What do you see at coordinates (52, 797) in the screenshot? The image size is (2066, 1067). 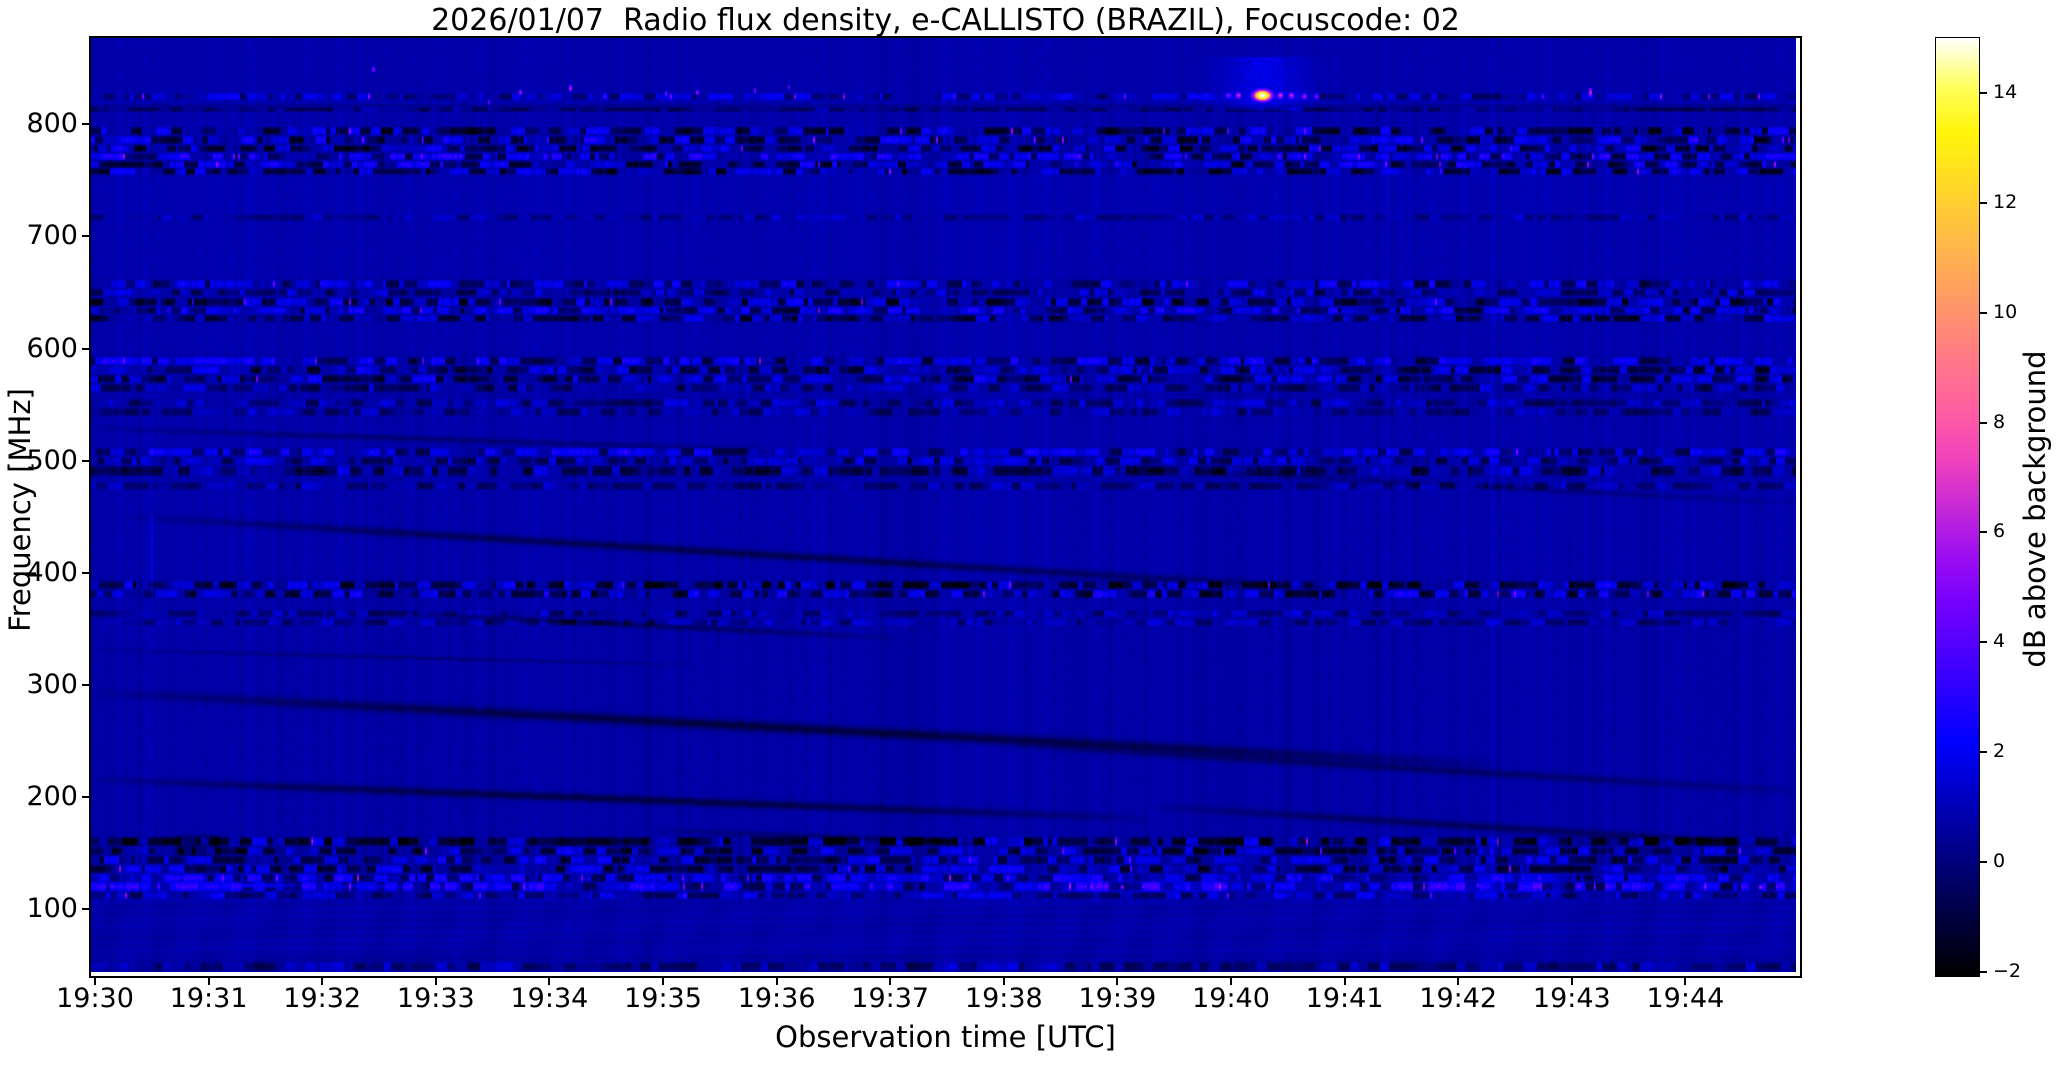 I see `y-tick-label: 200` at bounding box center [52, 797].